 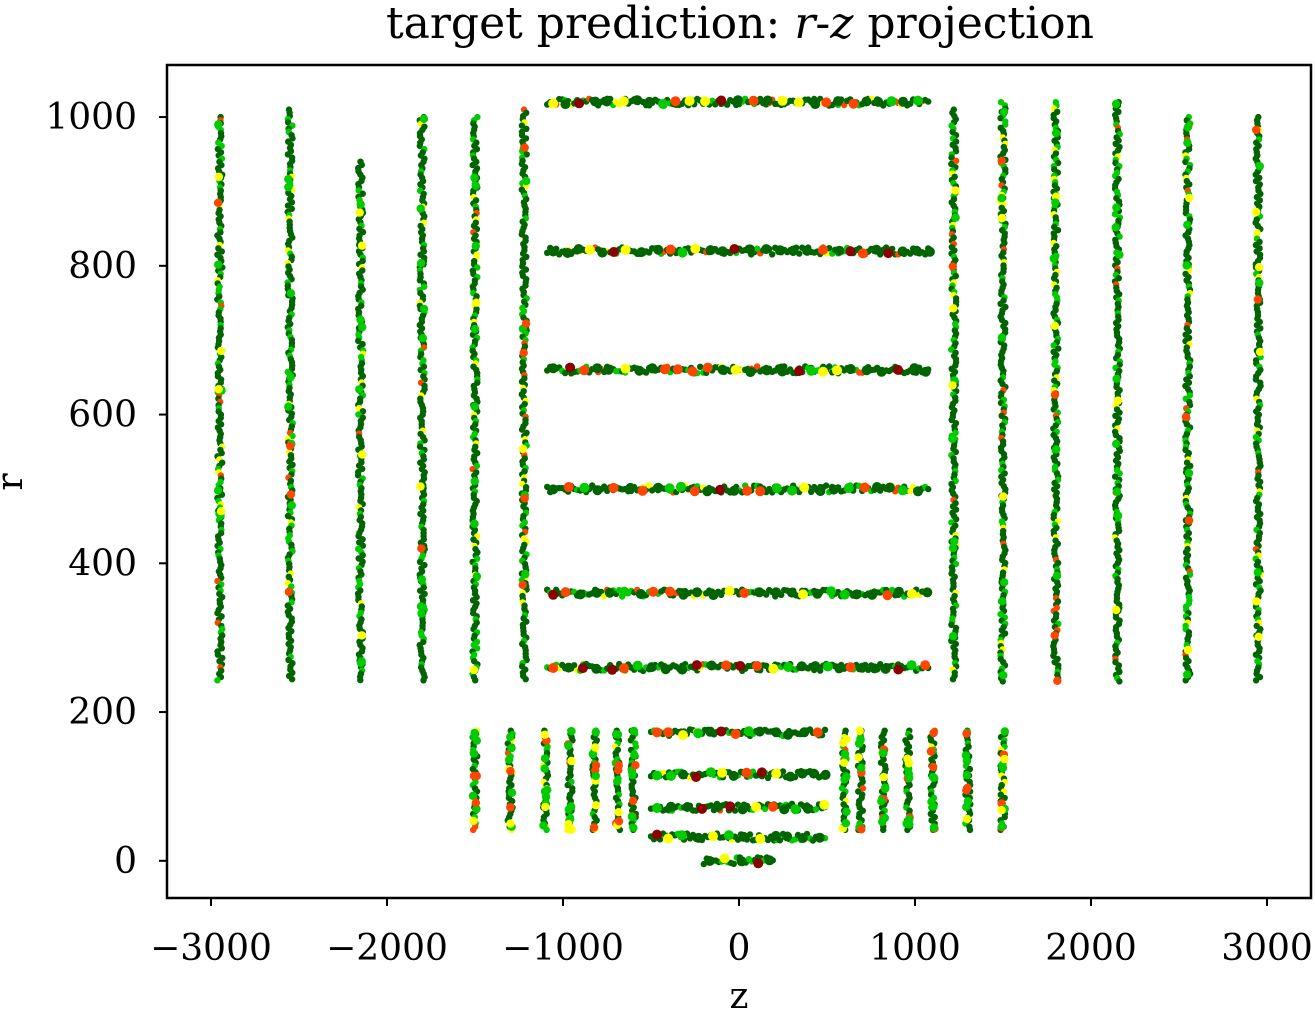 What do you see at coordinates (563, 948) in the screenshot?
I see `x-tick-label: −1000` at bounding box center [563, 948].